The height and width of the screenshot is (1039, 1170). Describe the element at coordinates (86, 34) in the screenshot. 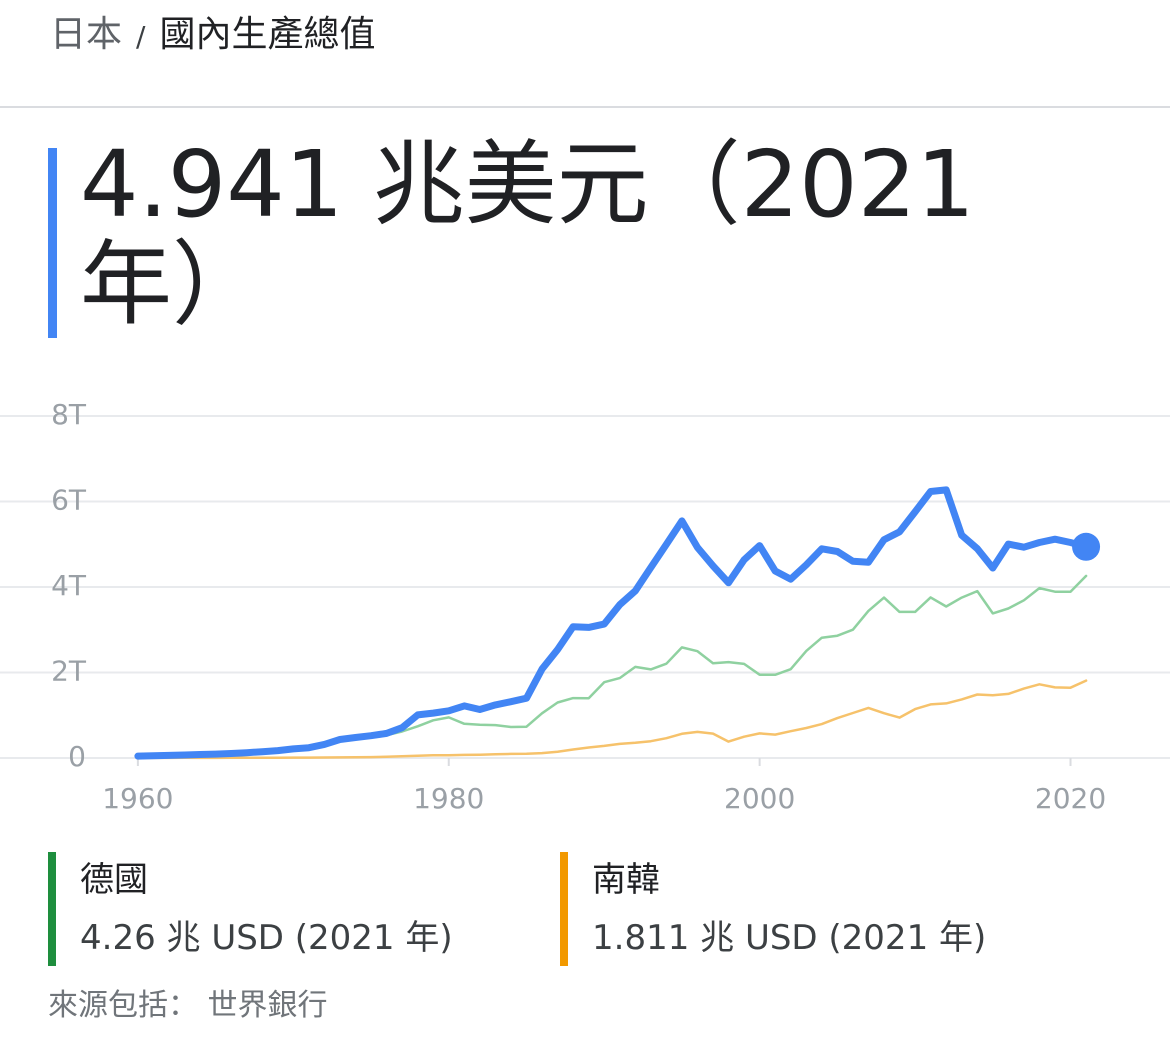

I see `breadcrumb-country: 日本` at that location.